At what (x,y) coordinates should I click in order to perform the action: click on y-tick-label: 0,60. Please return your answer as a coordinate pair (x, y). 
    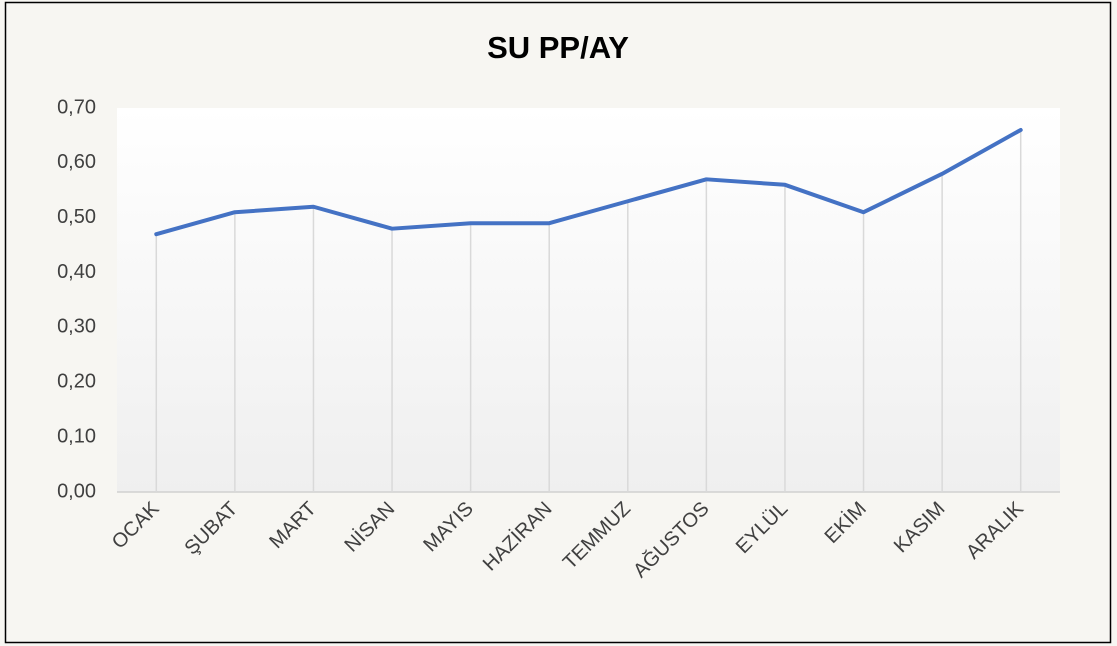
    Looking at the image, I should click on (76, 162).